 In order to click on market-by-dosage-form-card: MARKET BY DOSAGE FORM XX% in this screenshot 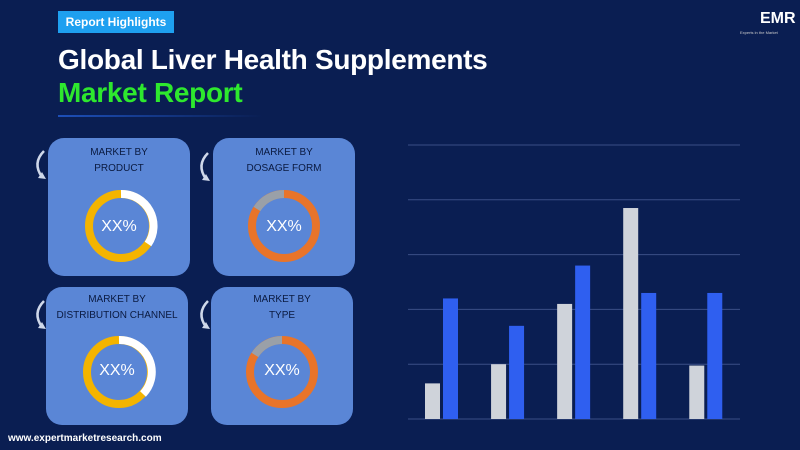, I will do `click(284, 207)`.